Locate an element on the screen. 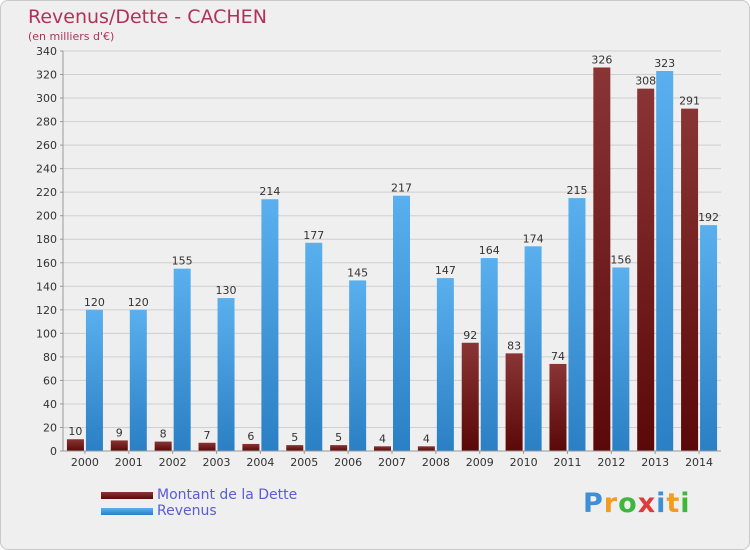 This screenshot has width=750, height=550. label-revenue-2012: 156 is located at coordinates (620, 259).